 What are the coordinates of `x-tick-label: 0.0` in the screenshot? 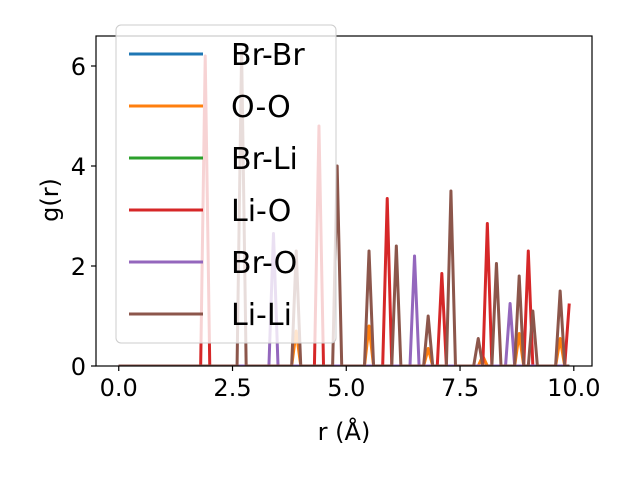 It's located at (119, 388).